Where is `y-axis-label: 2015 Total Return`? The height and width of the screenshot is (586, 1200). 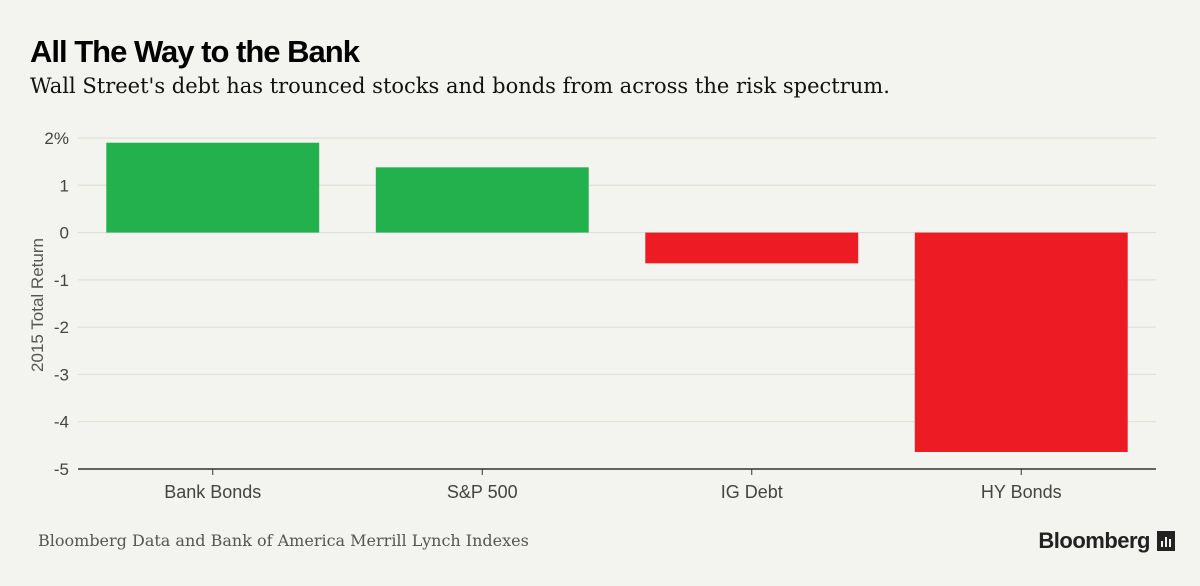 y-axis-label: 2015 Total Return is located at coordinates (37, 305).